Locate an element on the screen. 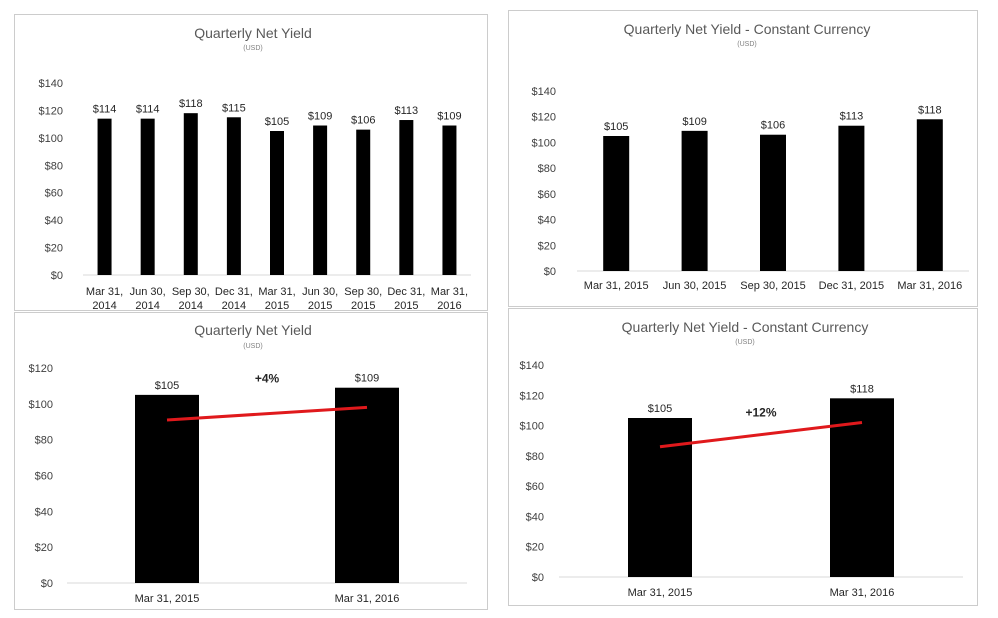  x-tick-label: Sep 30, 2015 is located at coordinates (772, 286).